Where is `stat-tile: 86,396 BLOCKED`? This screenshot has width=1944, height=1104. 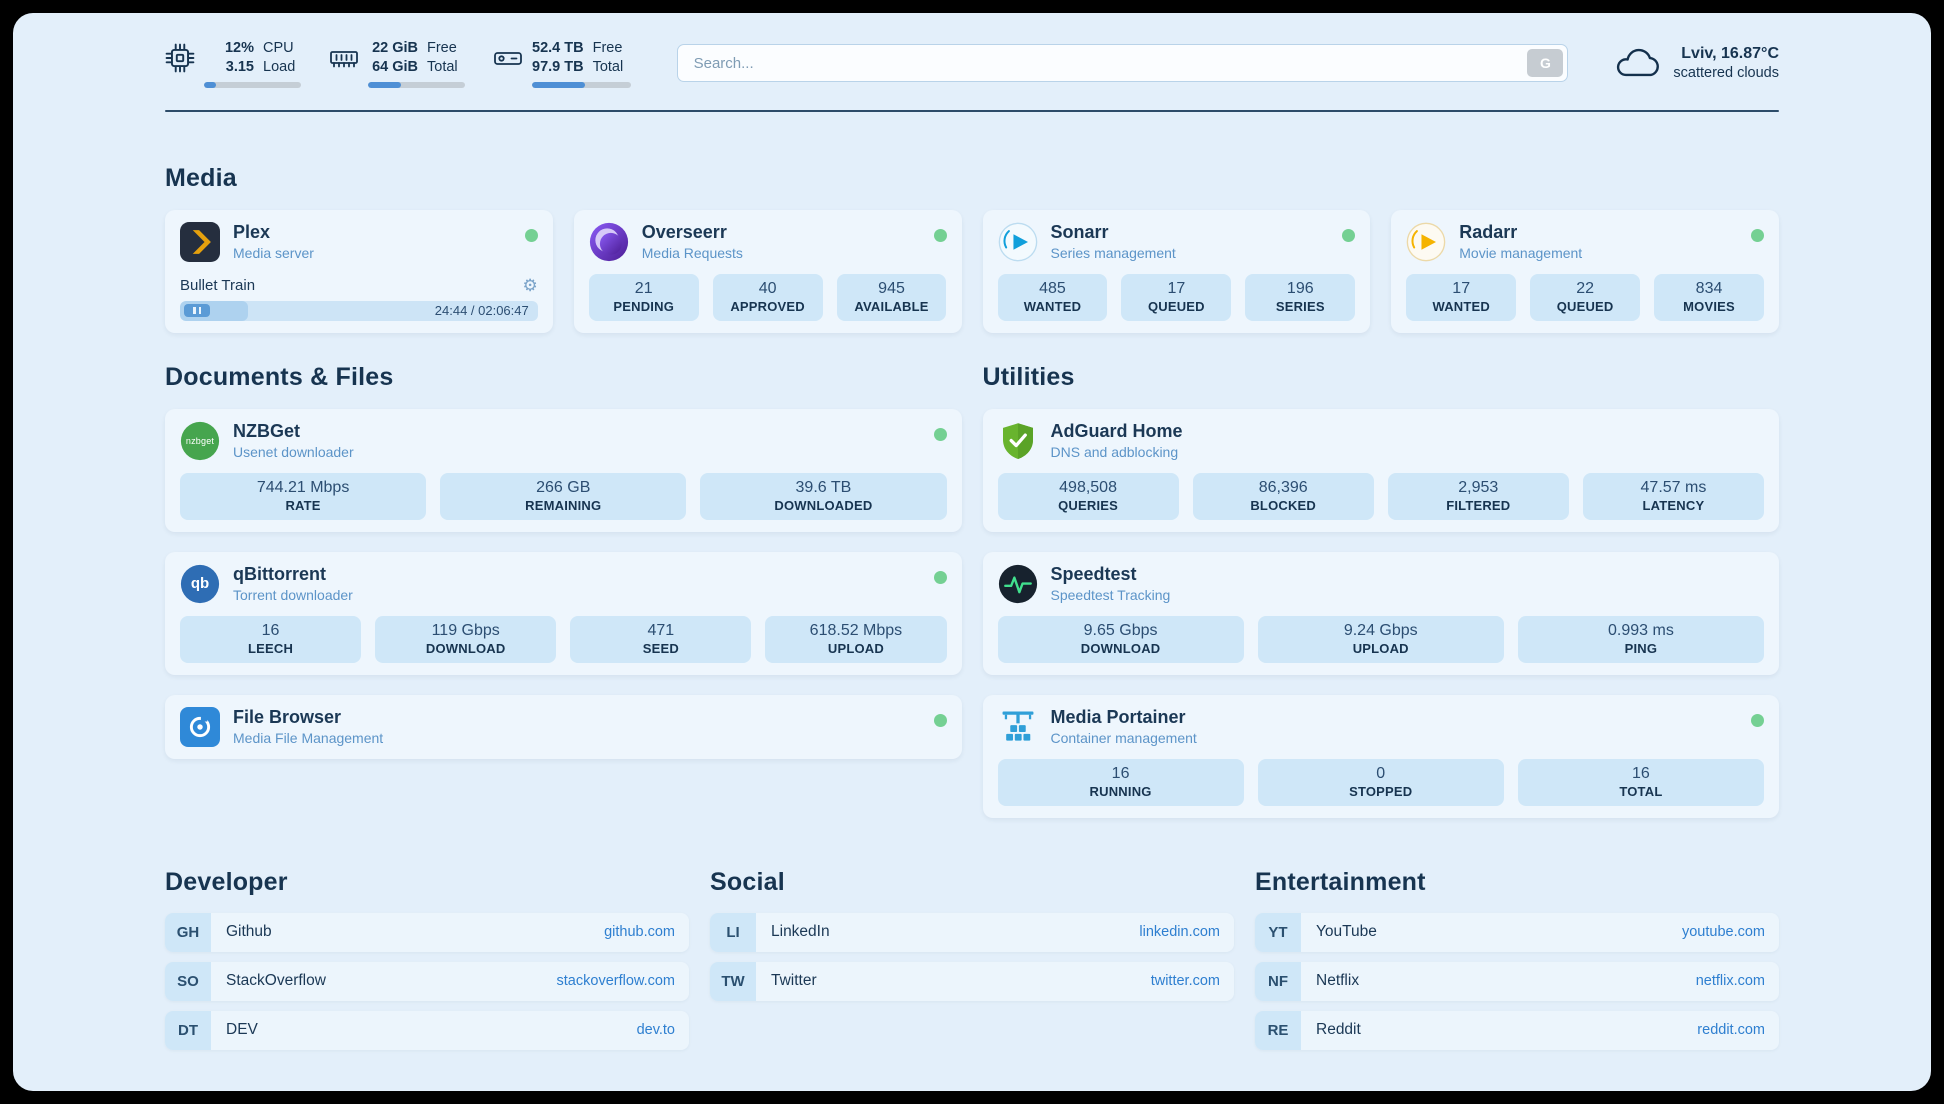 stat-tile: 86,396 BLOCKED is located at coordinates (1283, 496).